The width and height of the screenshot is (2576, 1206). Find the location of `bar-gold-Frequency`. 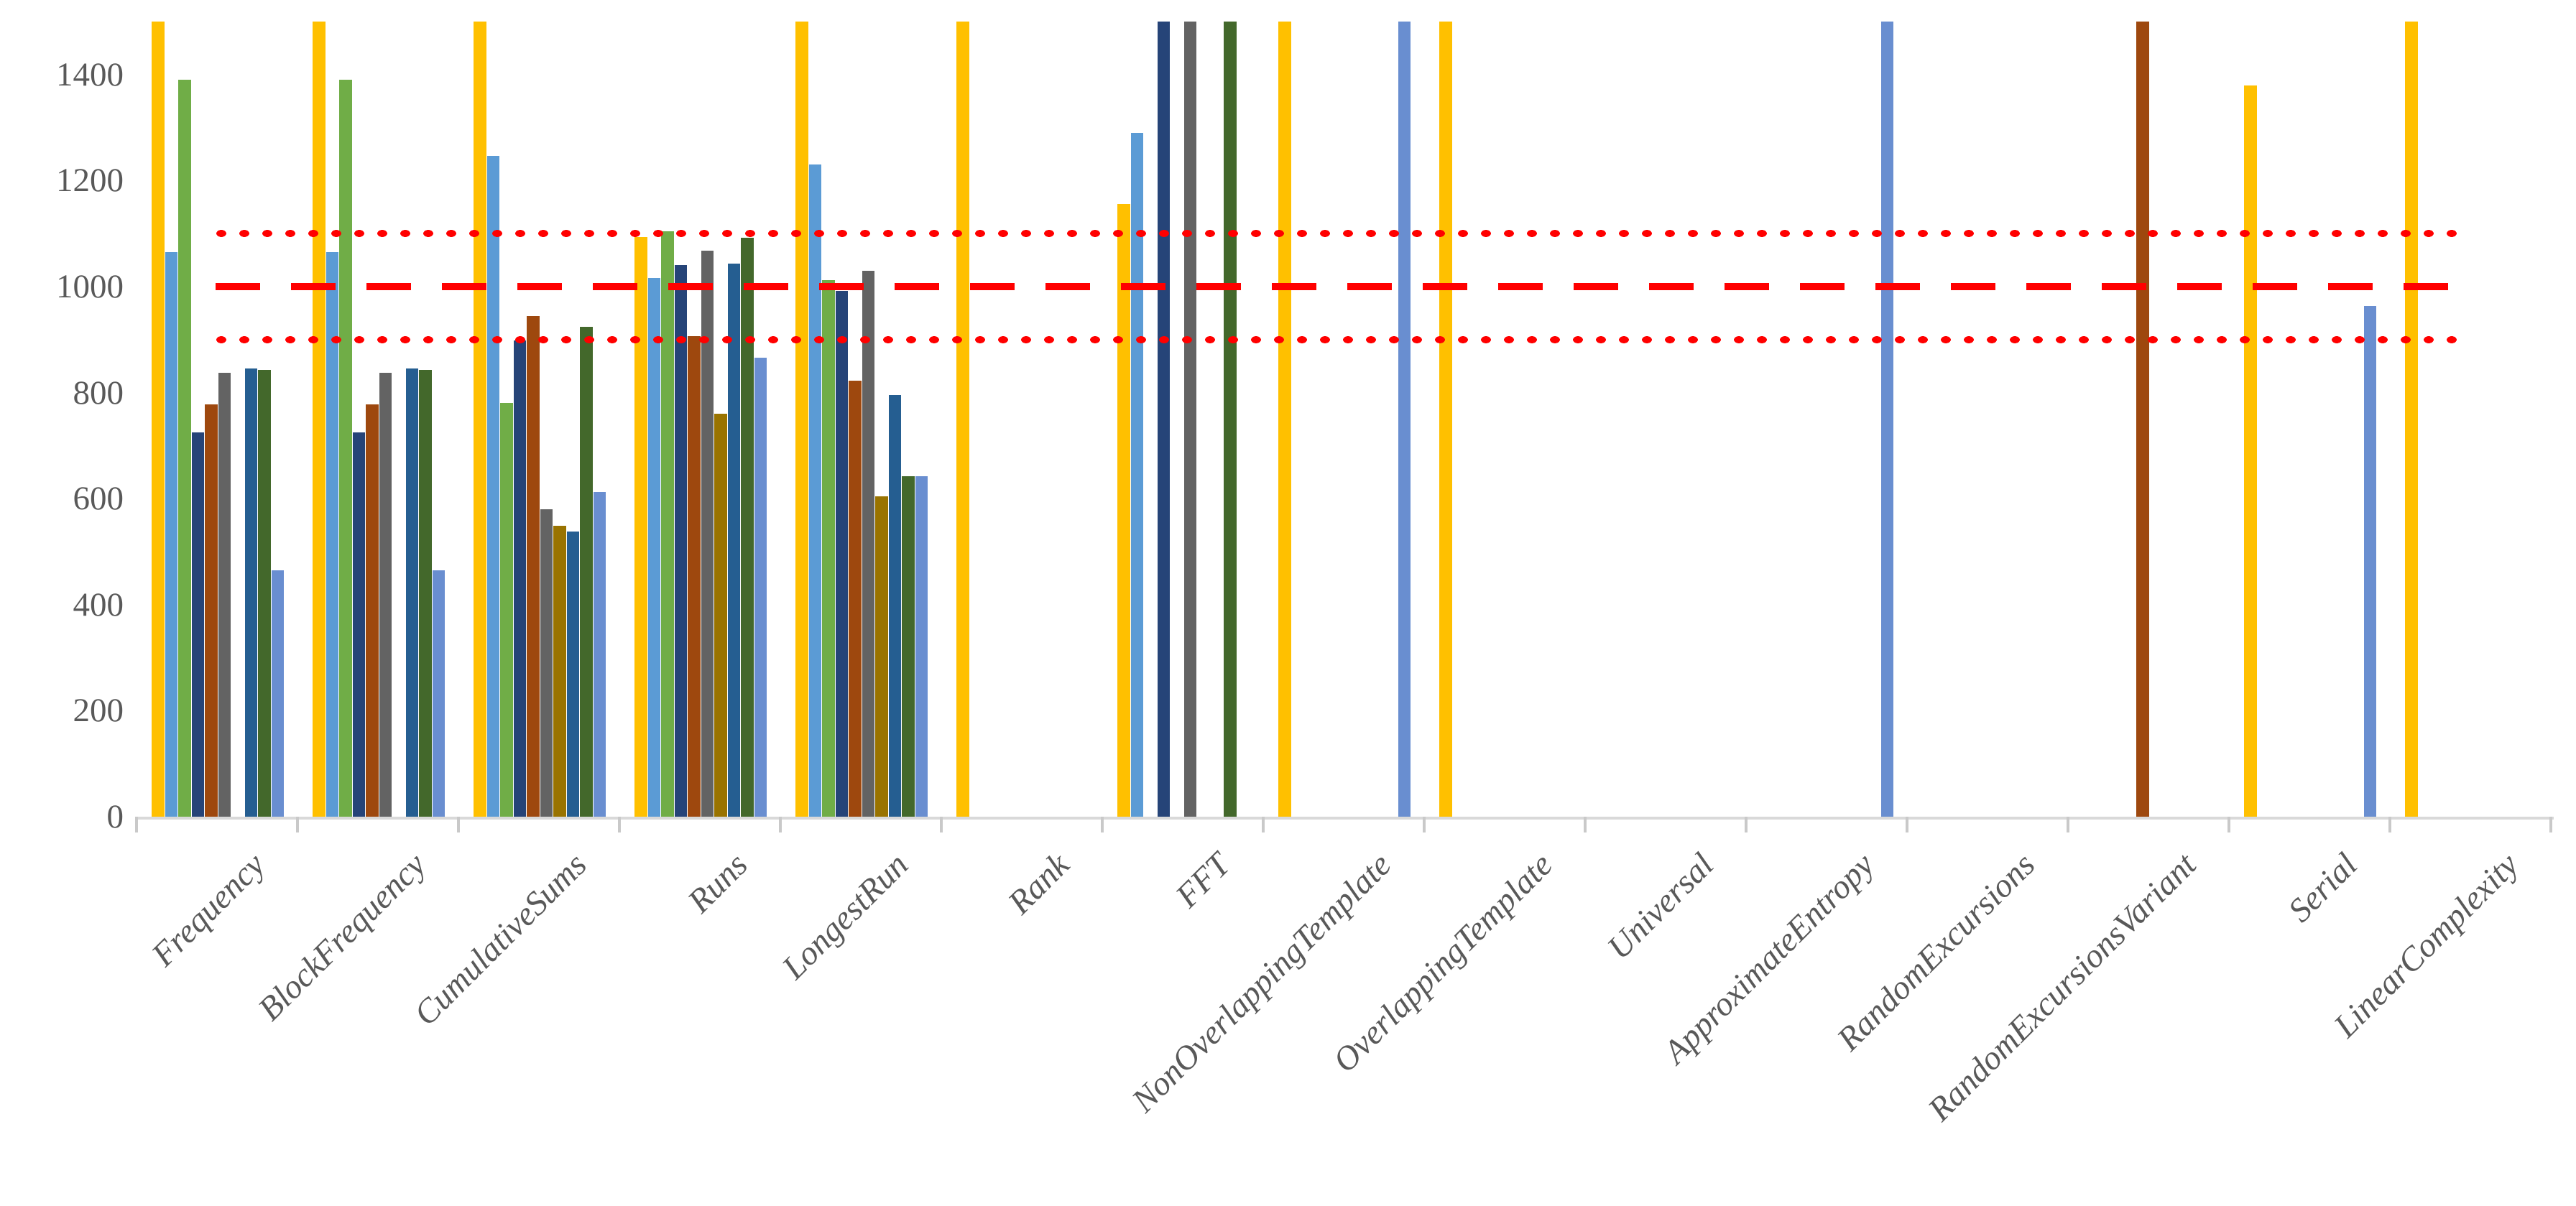

bar-gold-Frequency is located at coordinates (158, 419).